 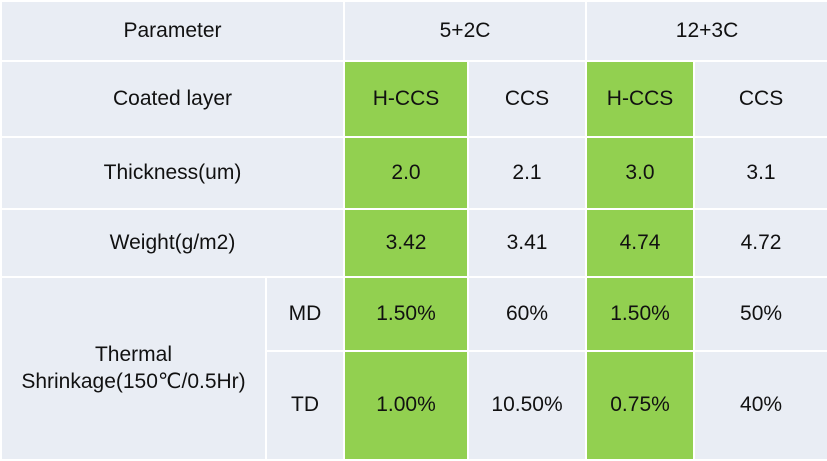 What do you see at coordinates (527, 243) in the screenshot?
I see `cell-weight-a2: 3.41` at bounding box center [527, 243].